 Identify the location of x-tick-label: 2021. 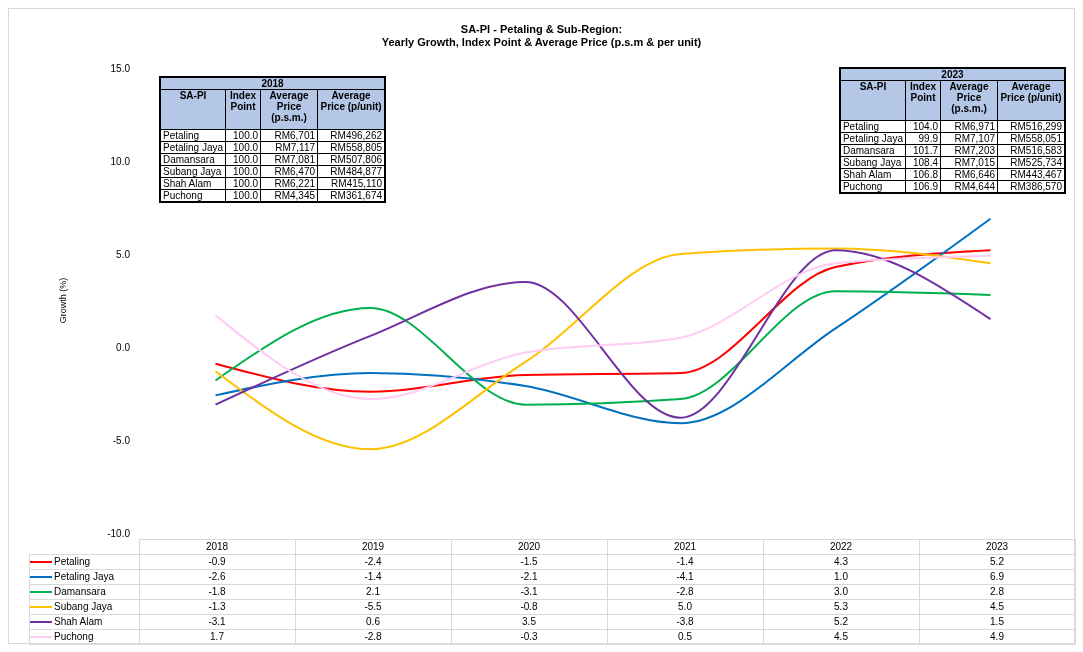
(685, 547).